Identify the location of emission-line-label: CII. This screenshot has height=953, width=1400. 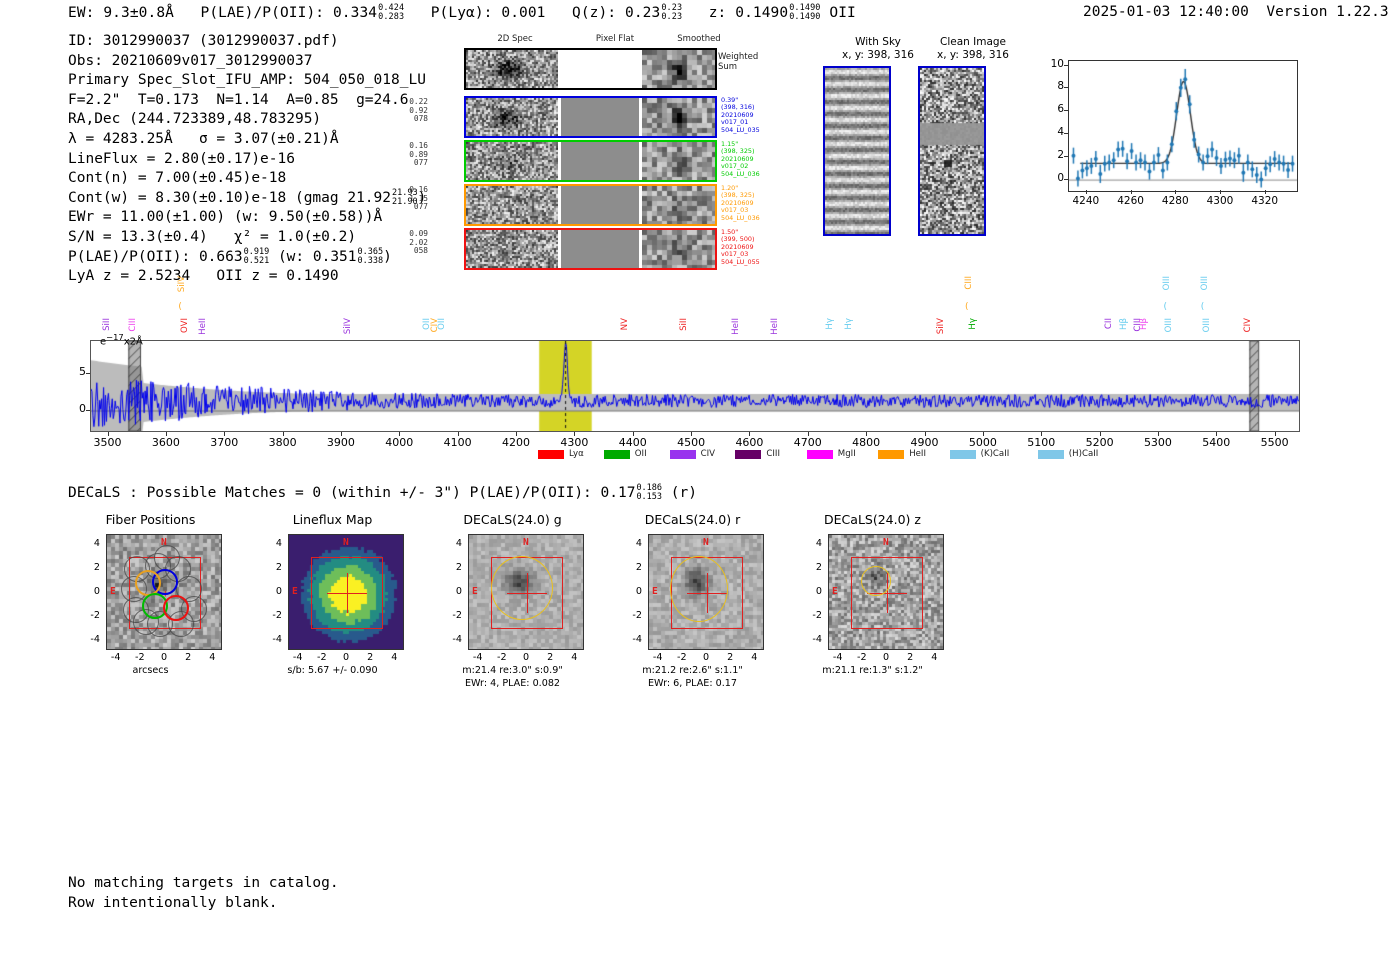
(1109, 324).